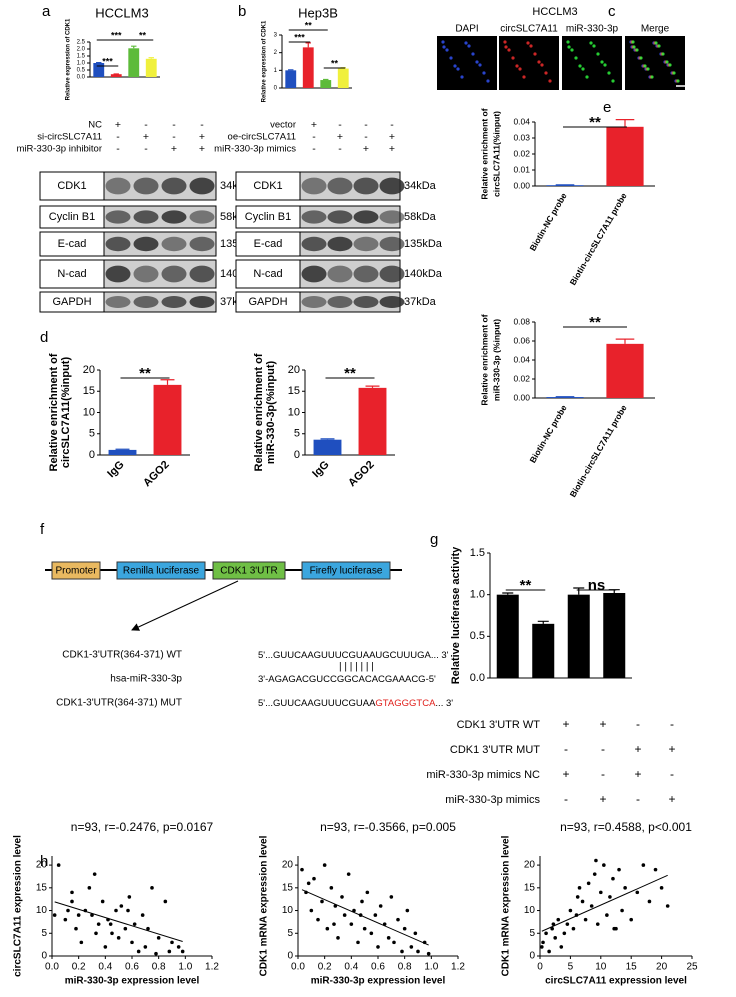 Image resolution: width=736 pixels, height=997 pixels. Describe the element at coordinates (156, 474) in the screenshot. I see `x-tick-label: AGO2` at that location.